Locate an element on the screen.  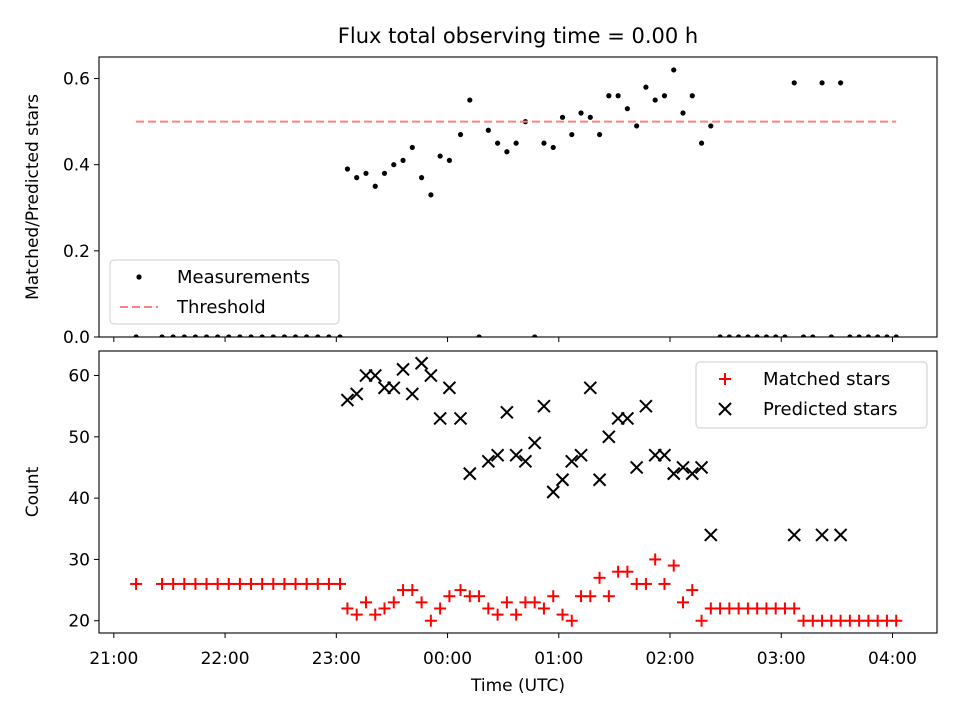
top-ytick-label: 0.6 is located at coordinates (76, 80).